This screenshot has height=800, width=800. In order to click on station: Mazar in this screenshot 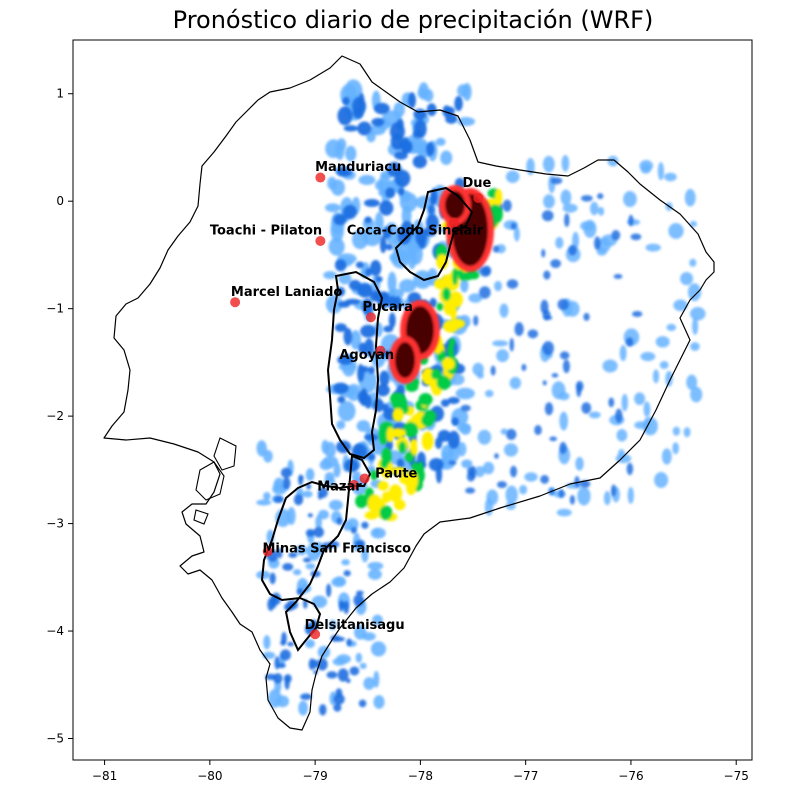, I will do `click(339, 486)`.